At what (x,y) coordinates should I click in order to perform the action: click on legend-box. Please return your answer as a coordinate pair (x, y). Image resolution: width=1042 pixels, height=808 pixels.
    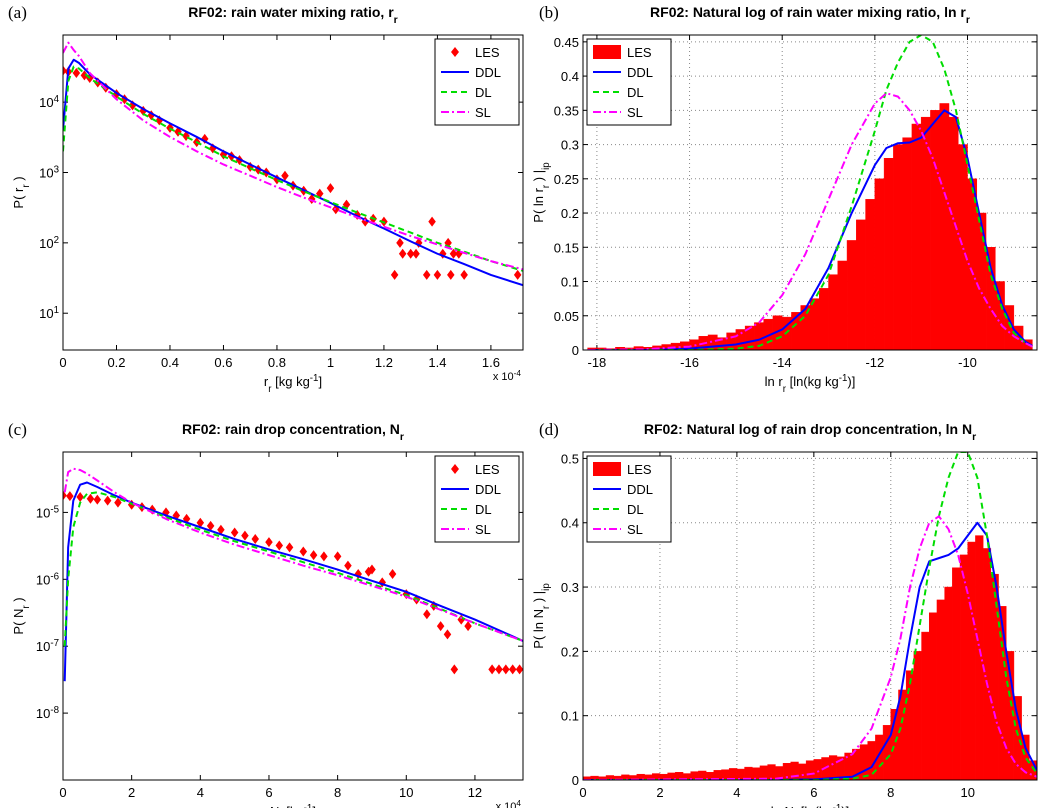
    Looking at the image, I should click on (477, 499).